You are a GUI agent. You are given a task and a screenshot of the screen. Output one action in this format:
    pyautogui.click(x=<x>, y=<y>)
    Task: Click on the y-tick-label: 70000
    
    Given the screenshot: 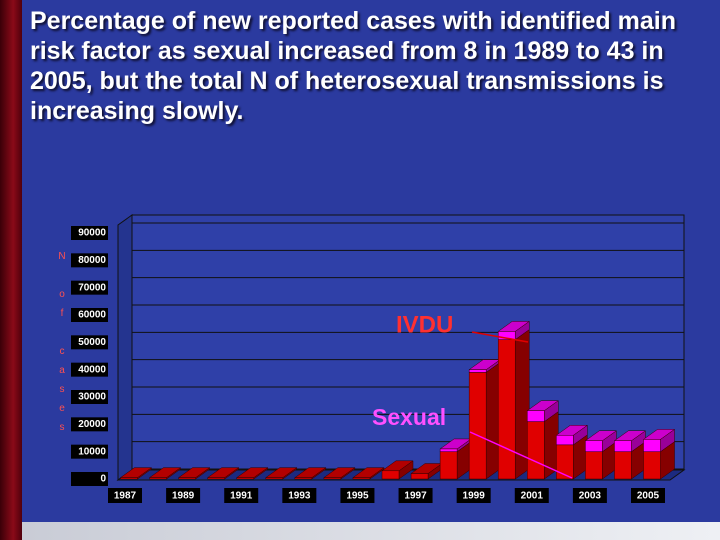 What is the action you would take?
    pyautogui.click(x=92, y=287)
    